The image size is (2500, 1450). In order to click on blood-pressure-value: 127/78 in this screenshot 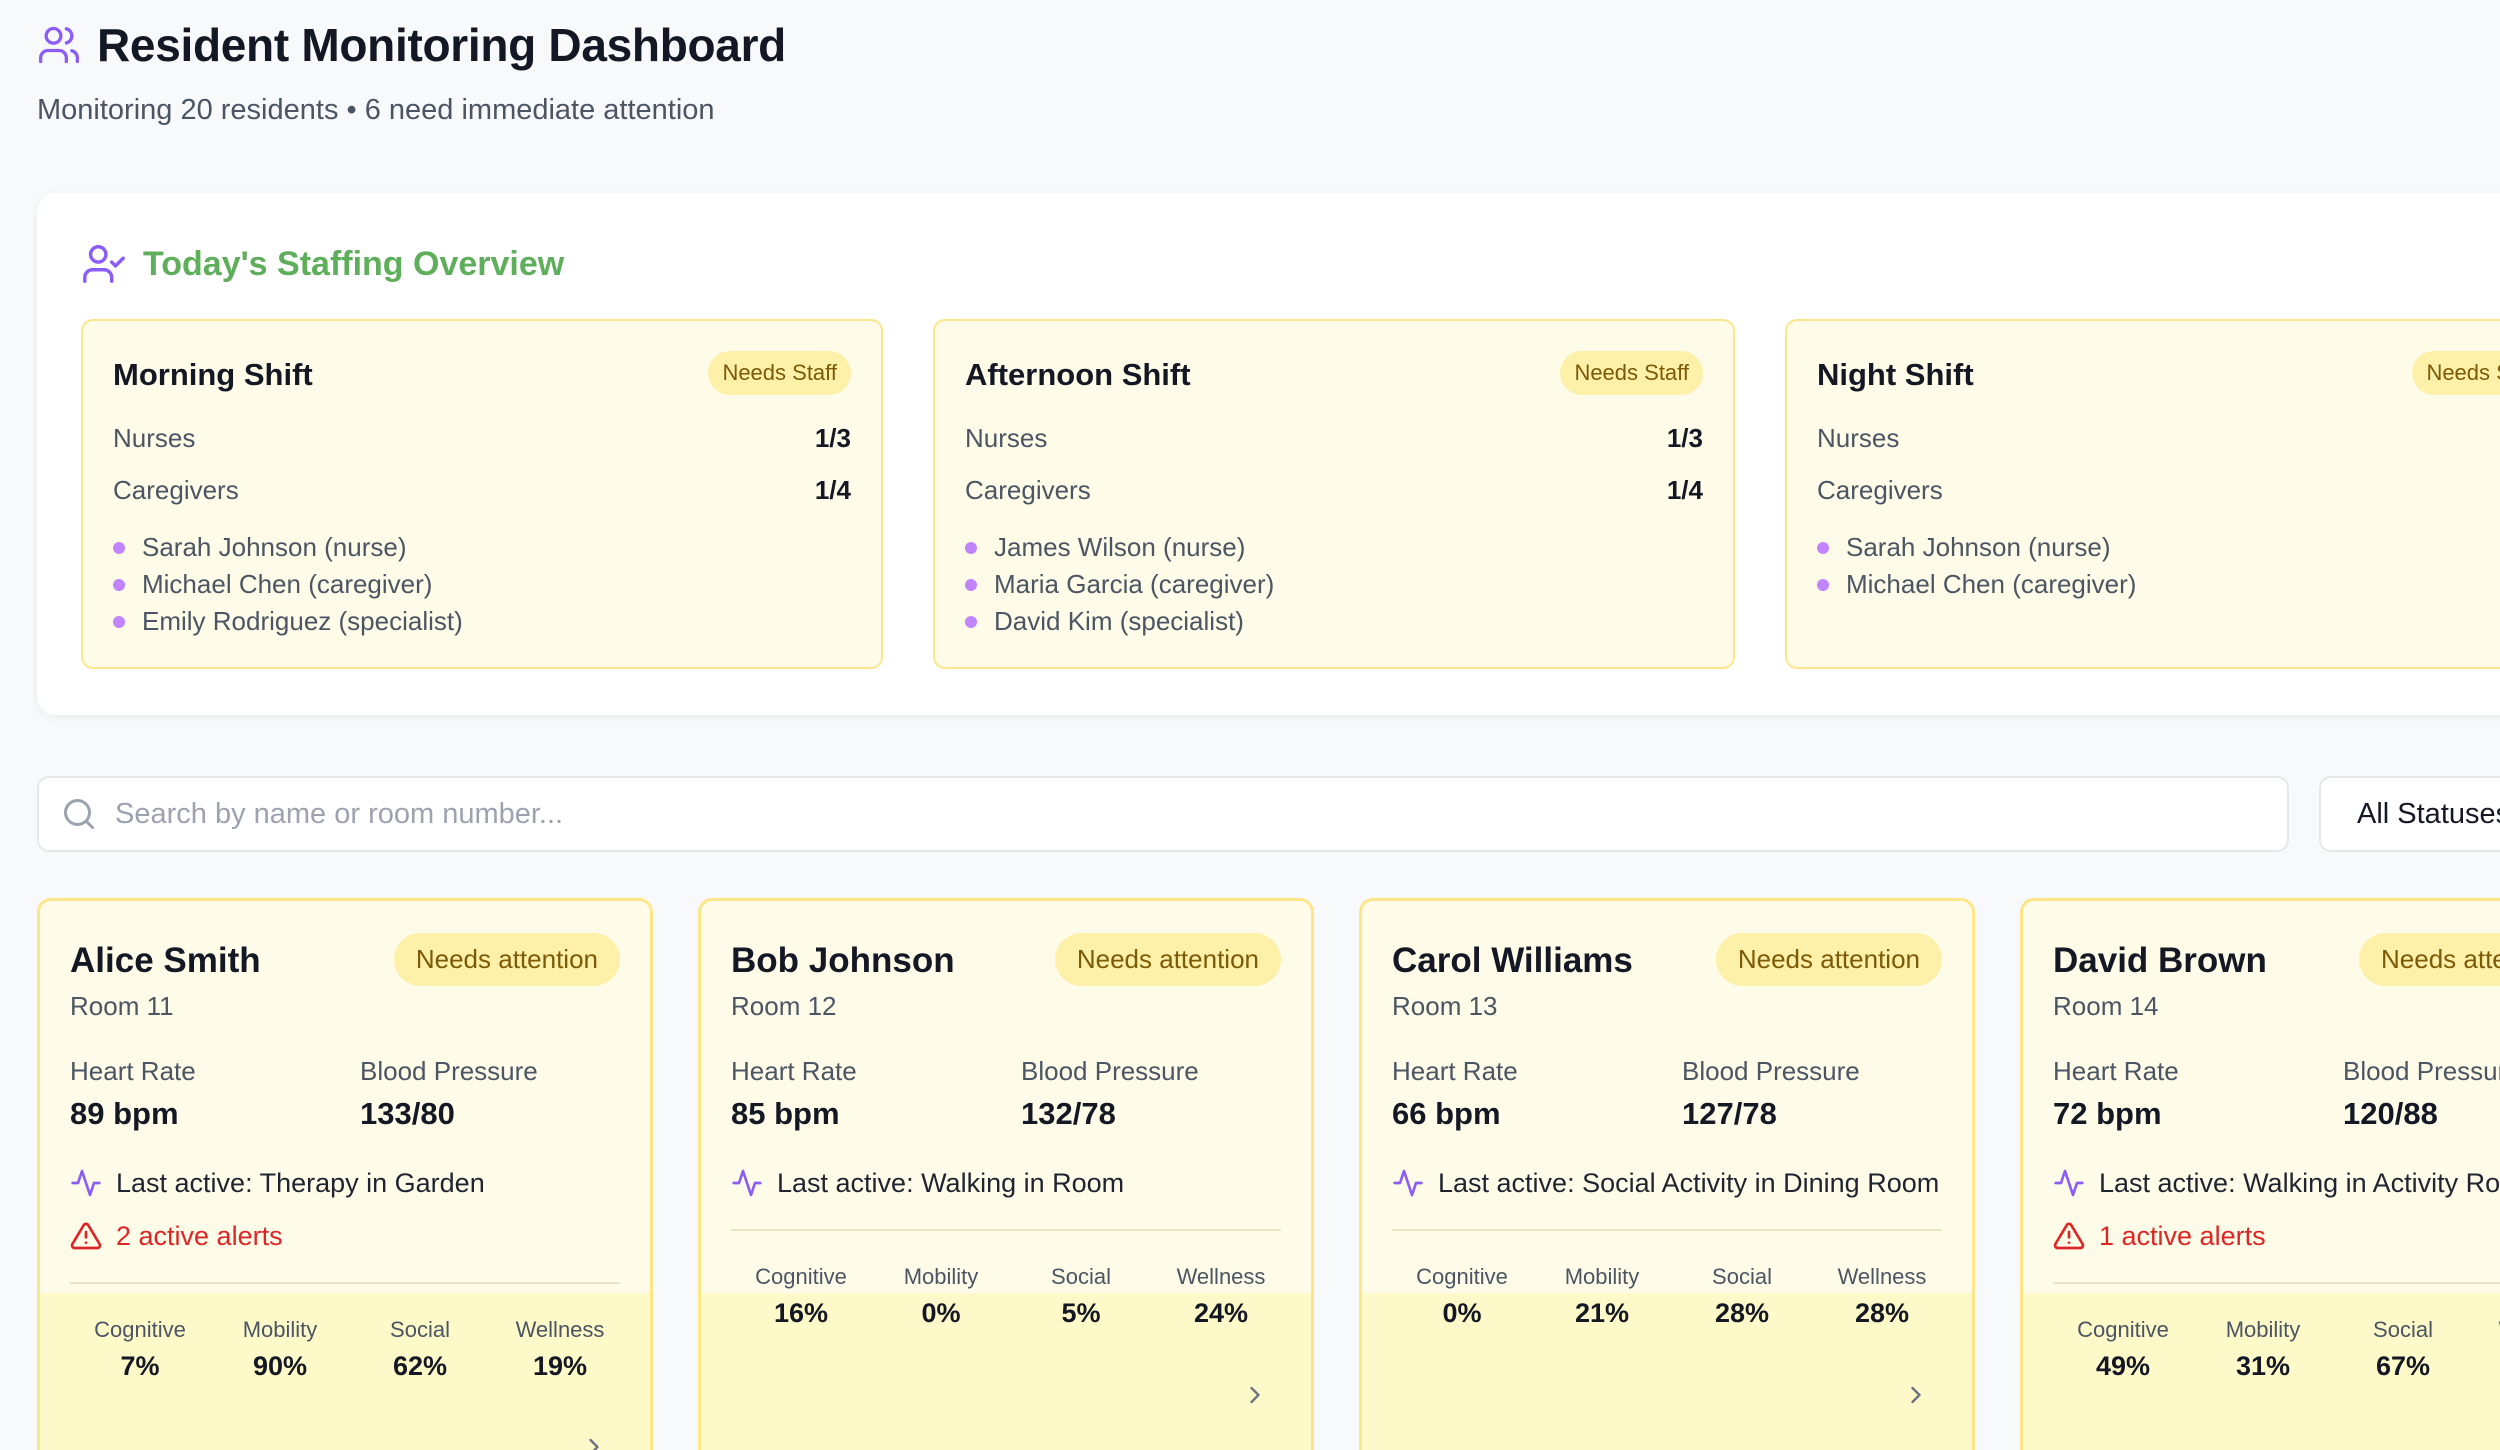, I will do `click(1729, 1113)`.